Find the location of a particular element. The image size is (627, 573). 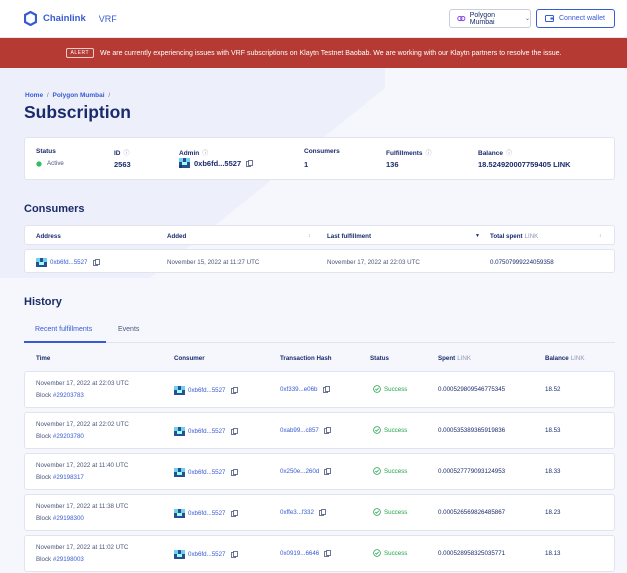

transaction-hash: 0x250e...260d is located at coordinates (306, 471).